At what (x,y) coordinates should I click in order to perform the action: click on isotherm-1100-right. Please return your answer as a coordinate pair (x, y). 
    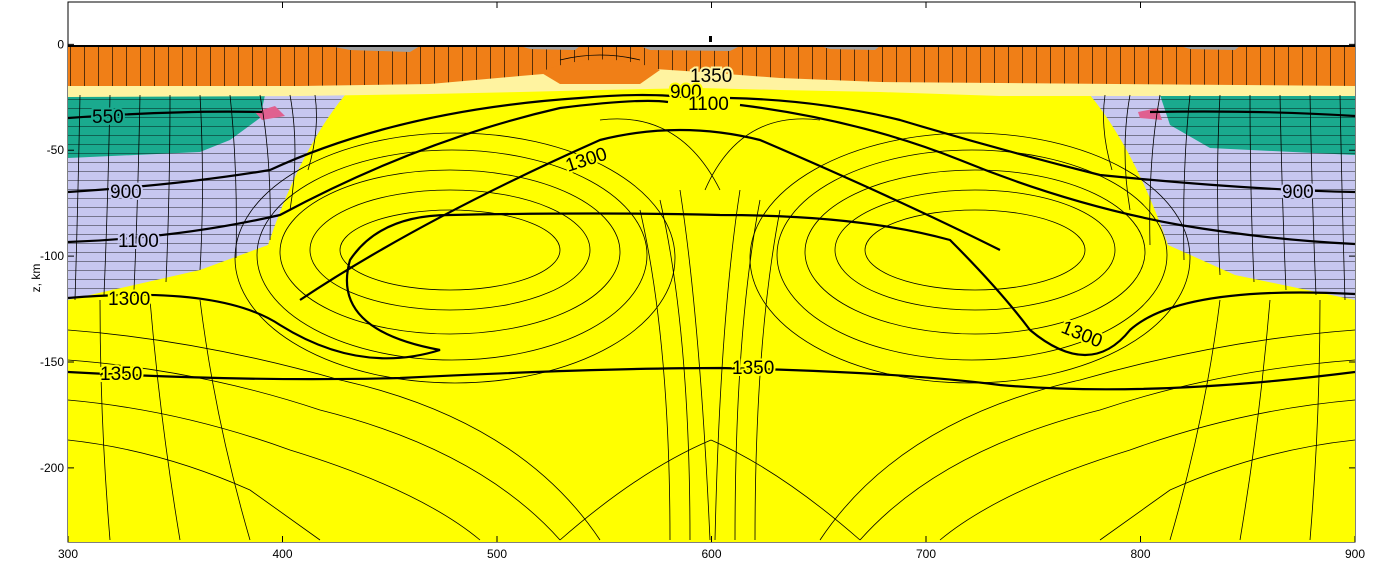
    Looking at the image, I should click on (1047, 174).